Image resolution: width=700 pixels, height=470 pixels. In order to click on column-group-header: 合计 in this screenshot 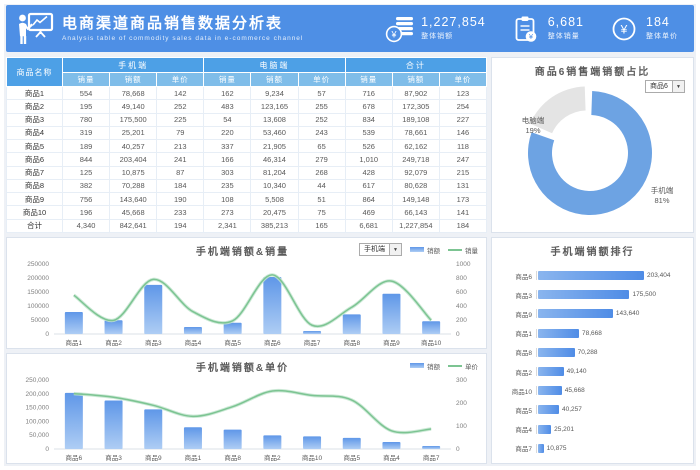, I will do `click(416, 65)`.